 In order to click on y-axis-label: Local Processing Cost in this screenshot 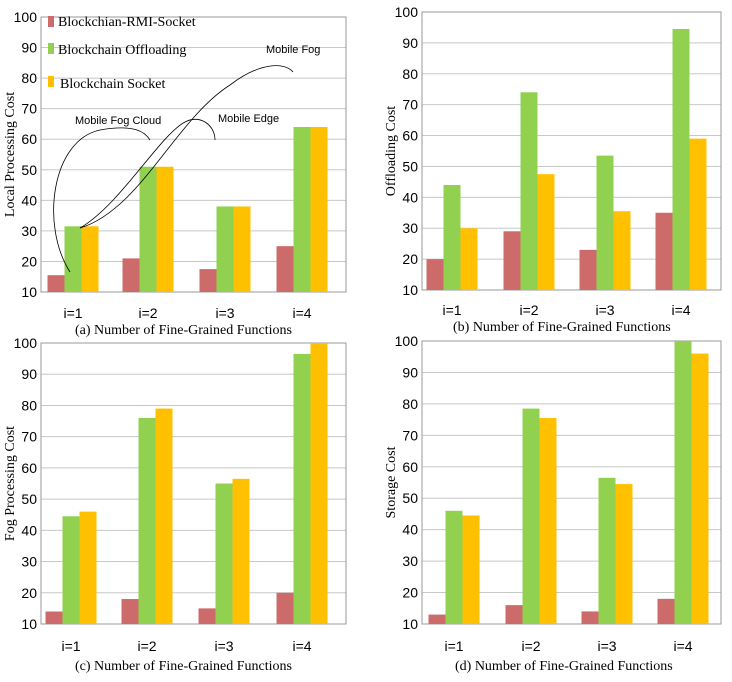, I will do `click(10, 154)`.